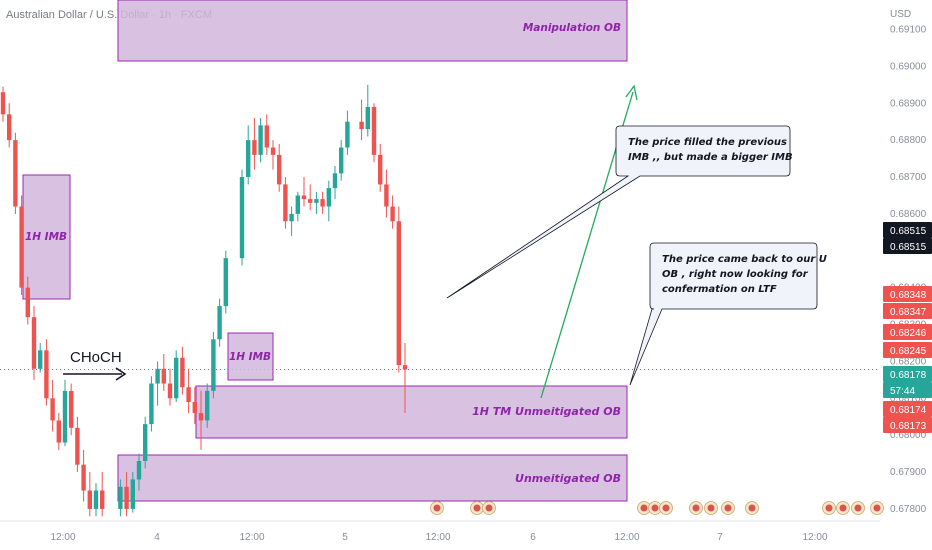 Image resolution: width=932 pixels, height=550 pixels. I want to click on price-tick-label: 0.67800, so click(908, 509).